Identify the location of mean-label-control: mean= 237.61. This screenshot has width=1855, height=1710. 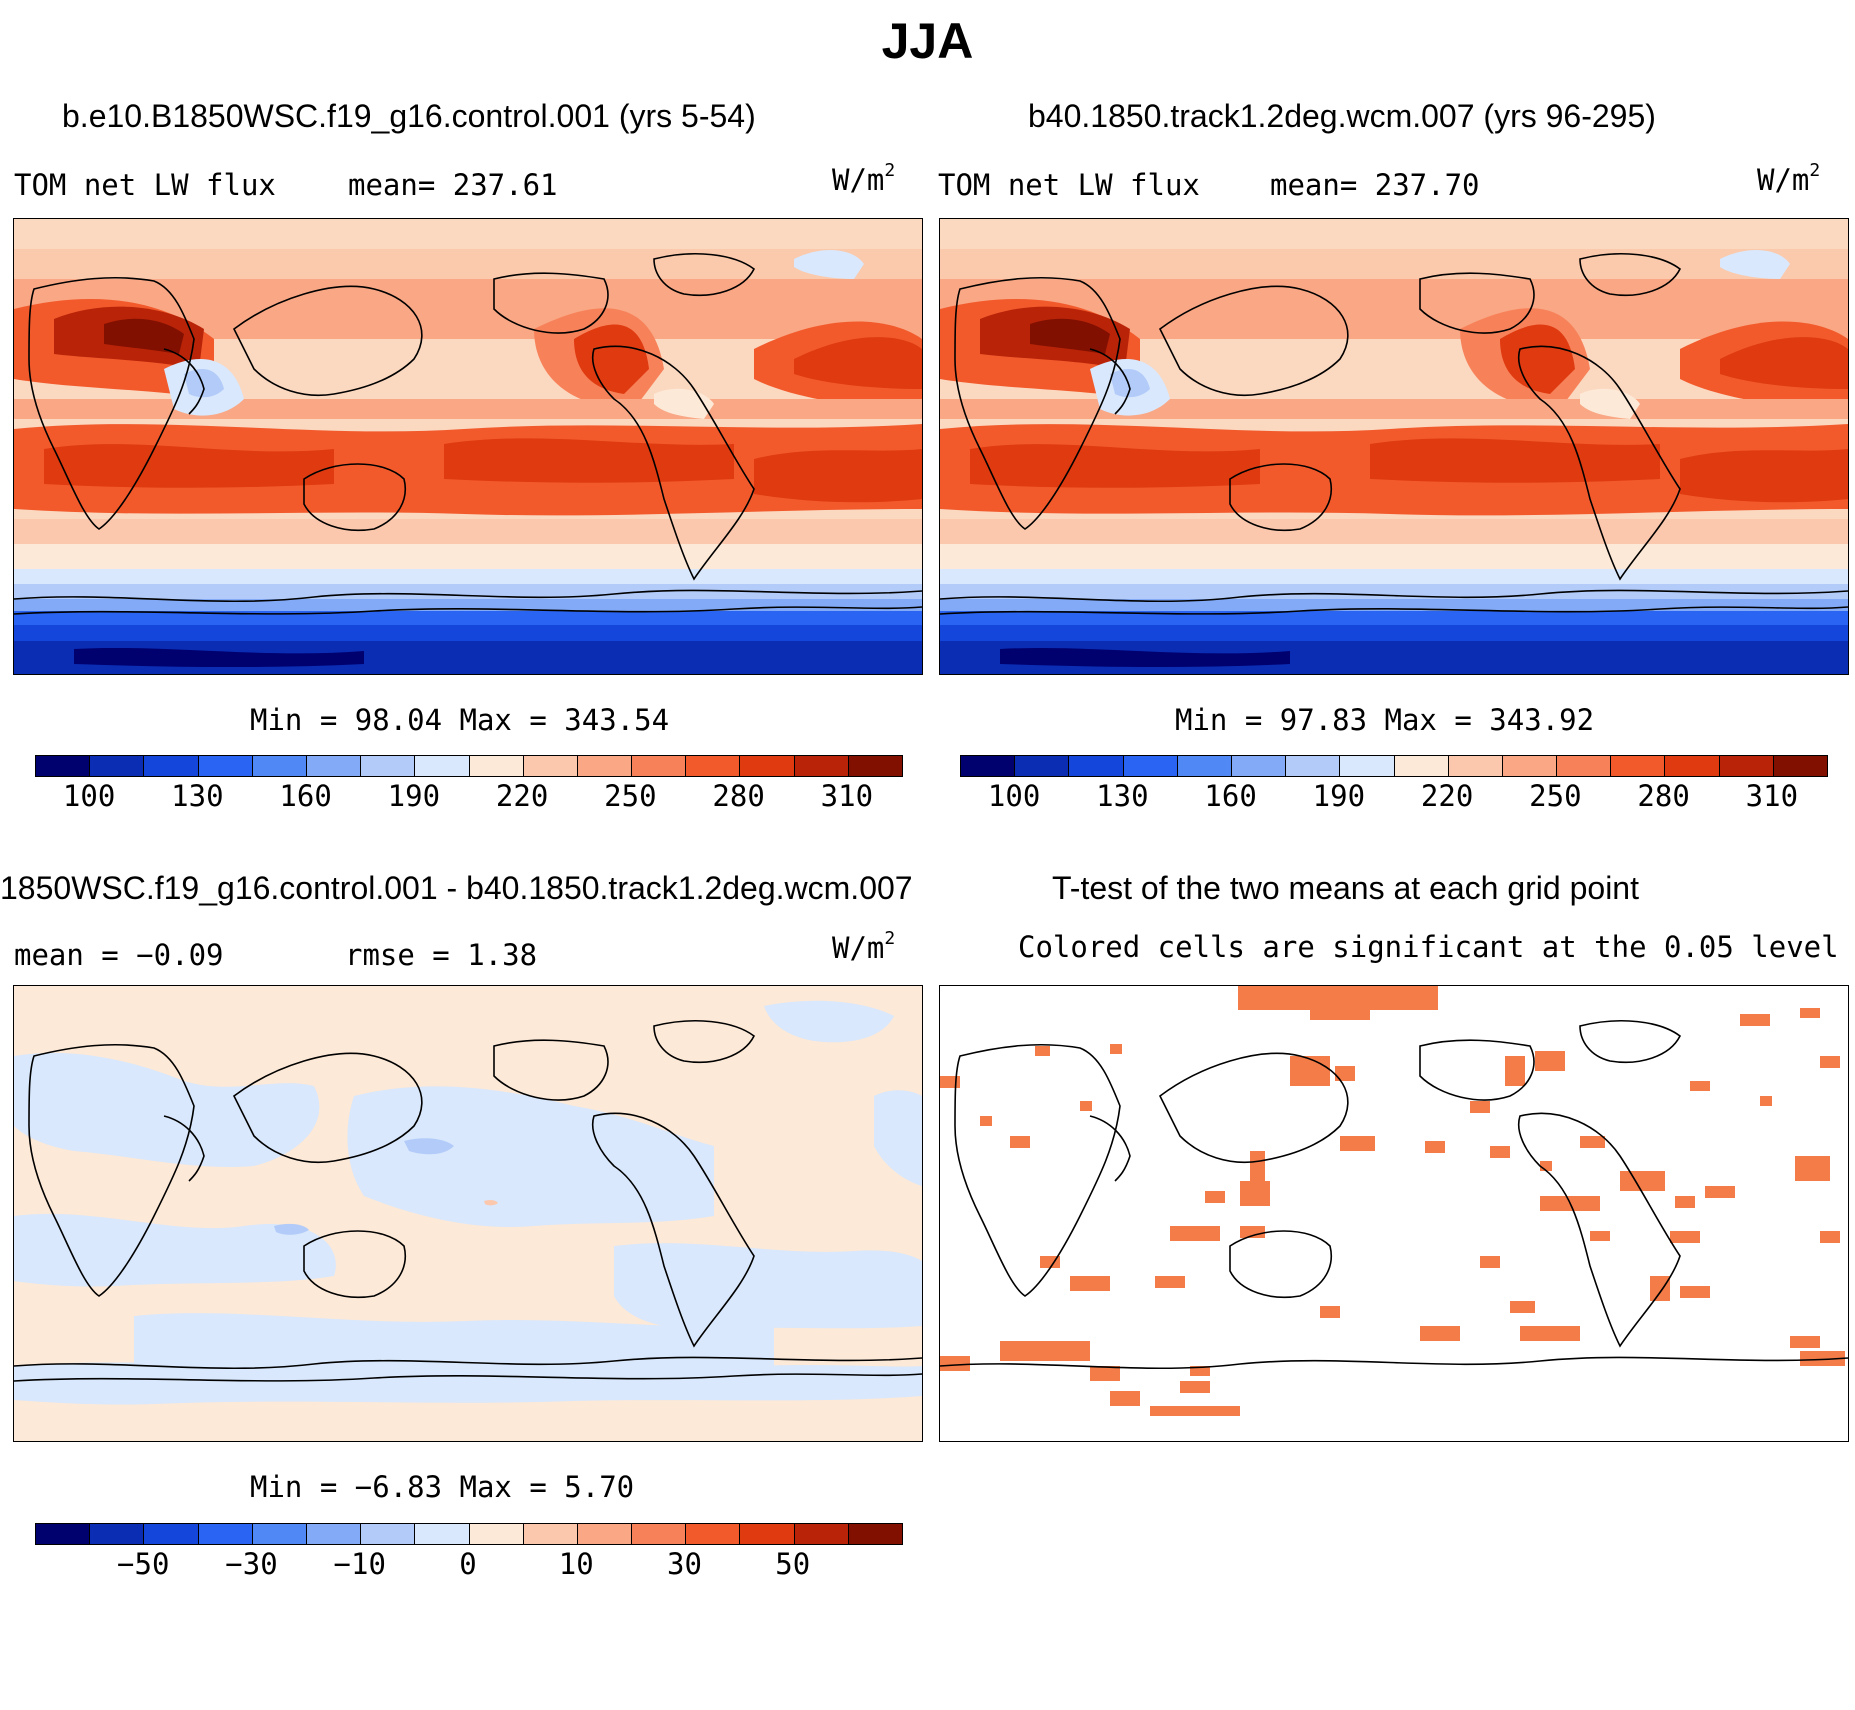
(453, 185).